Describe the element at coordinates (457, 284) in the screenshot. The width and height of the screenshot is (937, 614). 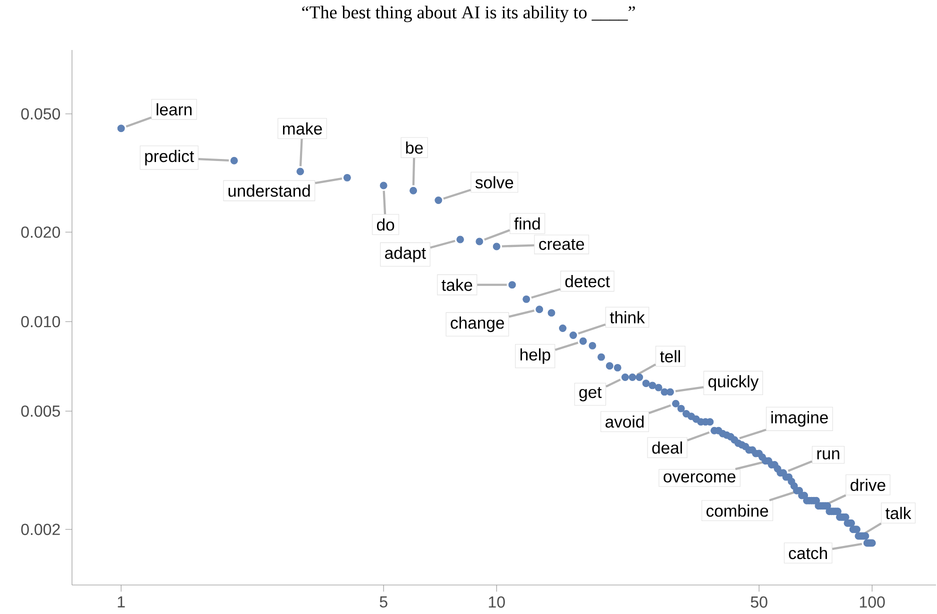
I see `annotation: take` at that location.